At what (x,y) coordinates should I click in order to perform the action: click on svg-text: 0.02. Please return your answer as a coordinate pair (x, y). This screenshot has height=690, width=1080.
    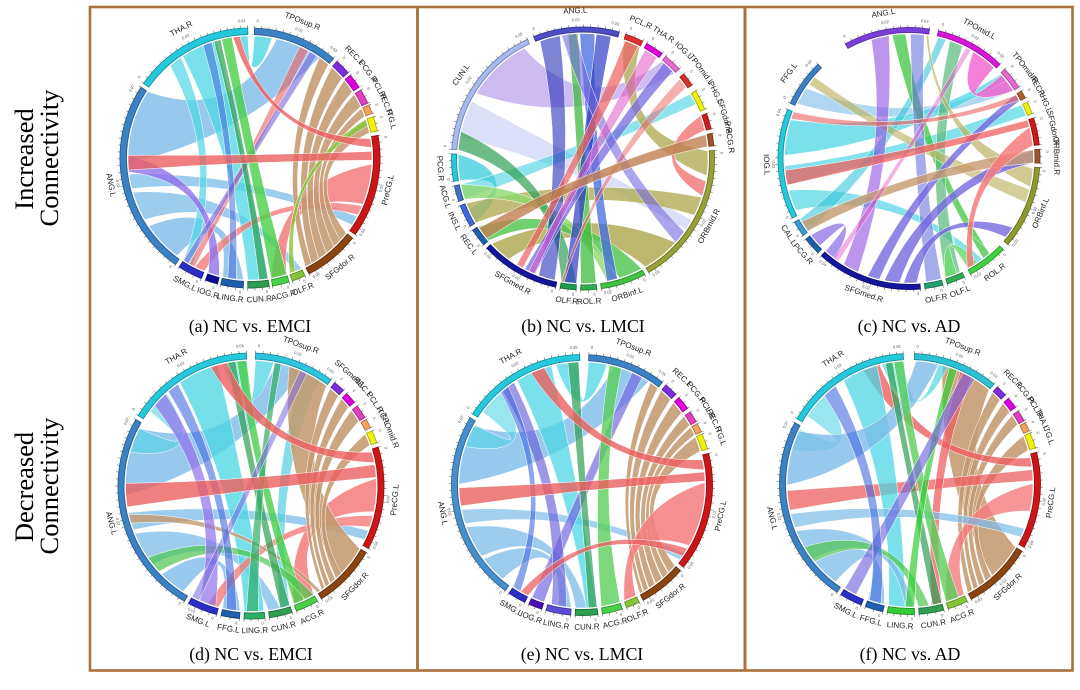
    Looking at the image, I should click on (576, 19).